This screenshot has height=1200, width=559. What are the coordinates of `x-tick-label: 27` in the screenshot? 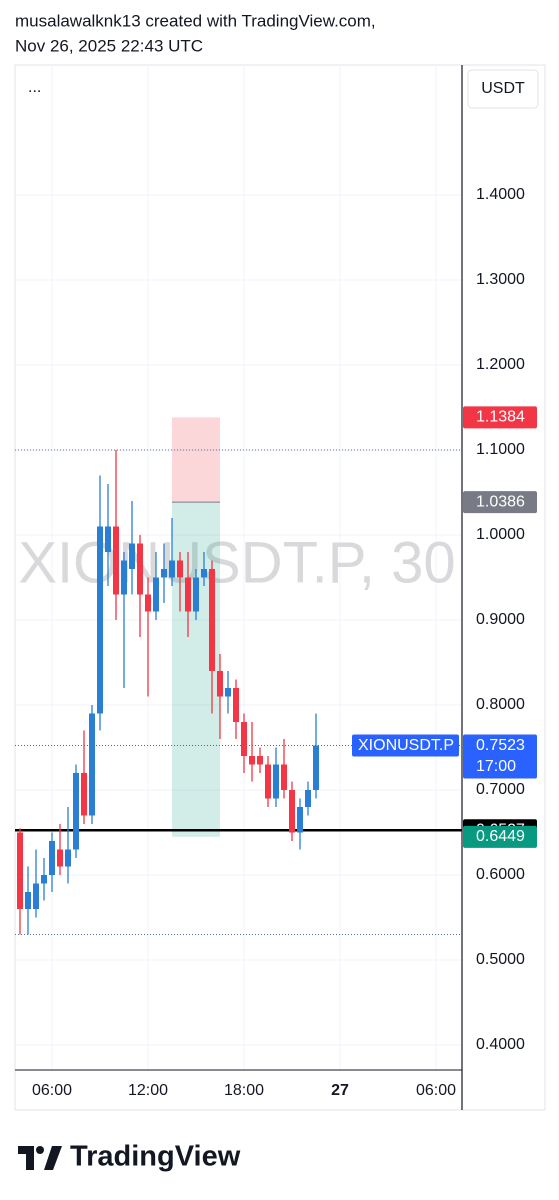 It's located at (340, 1090).